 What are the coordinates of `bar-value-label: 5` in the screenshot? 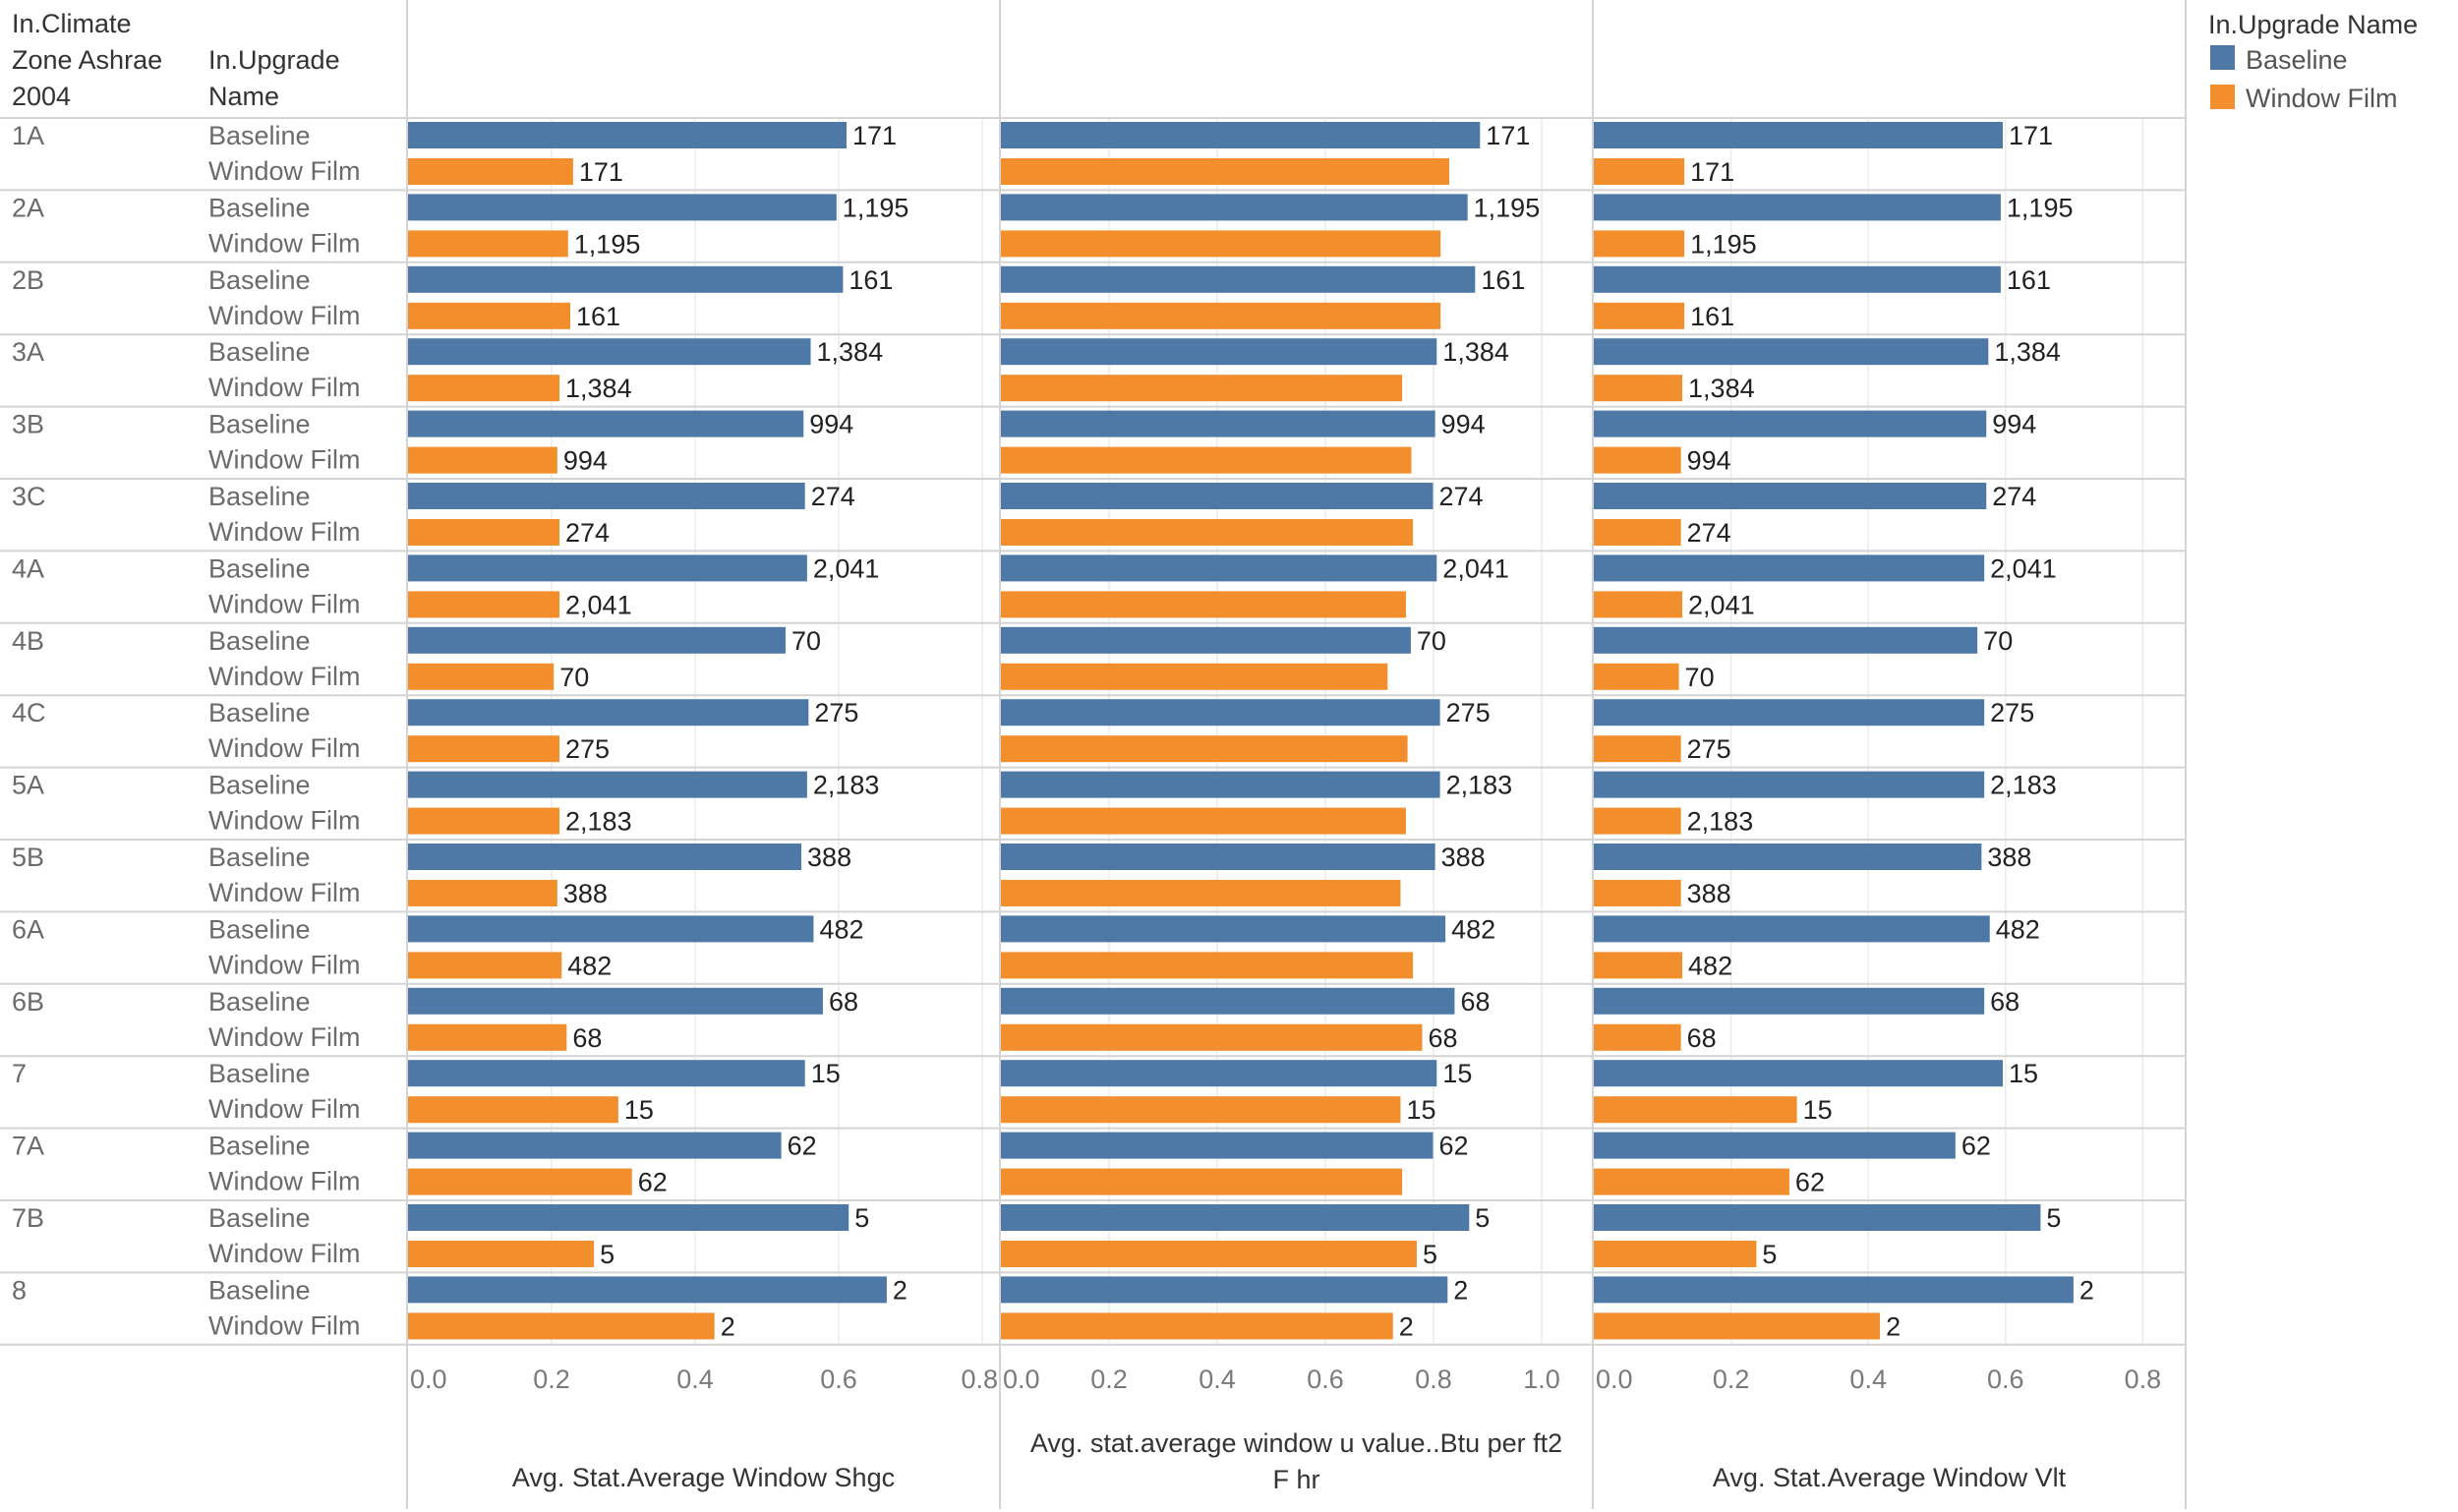 It's located at (1482, 1218).